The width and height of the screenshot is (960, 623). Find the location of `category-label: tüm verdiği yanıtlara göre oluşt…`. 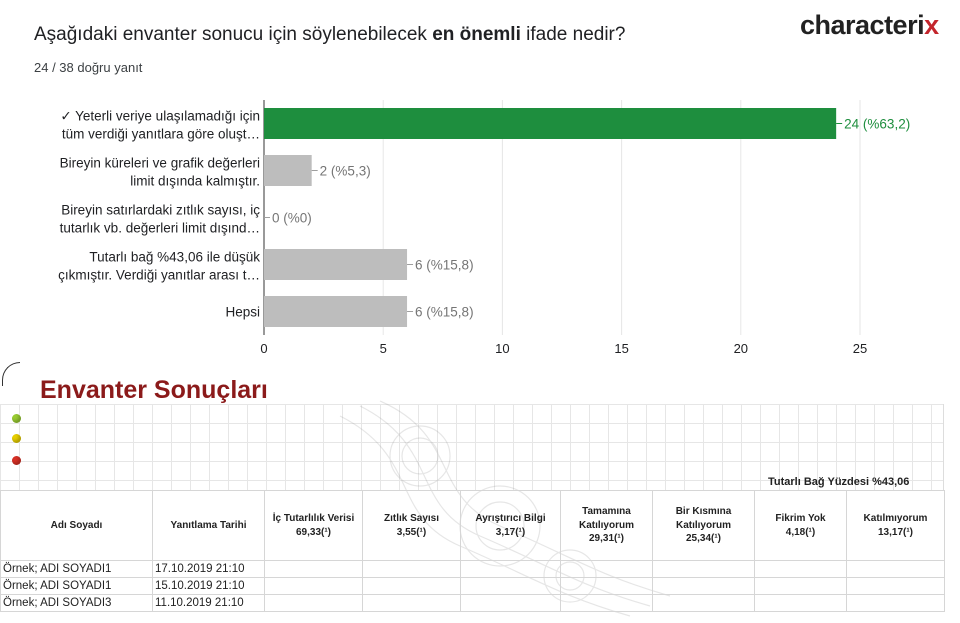

category-label: tüm verdiği yanıtlara göre oluşt… is located at coordinates (161, 134).